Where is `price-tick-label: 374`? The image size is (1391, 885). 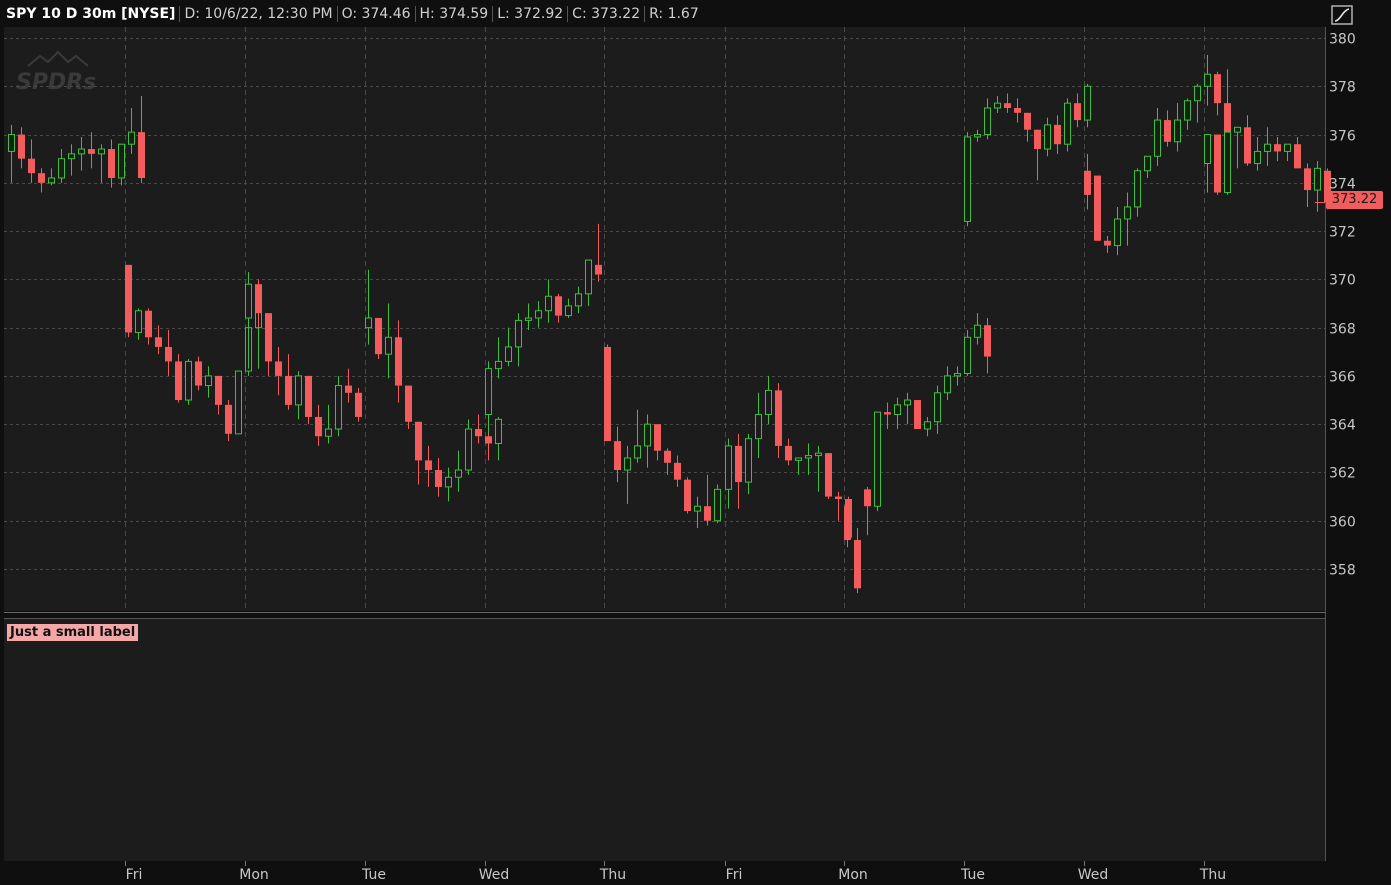
price-tick-label: 374 is located at coordinates (1342, 185).